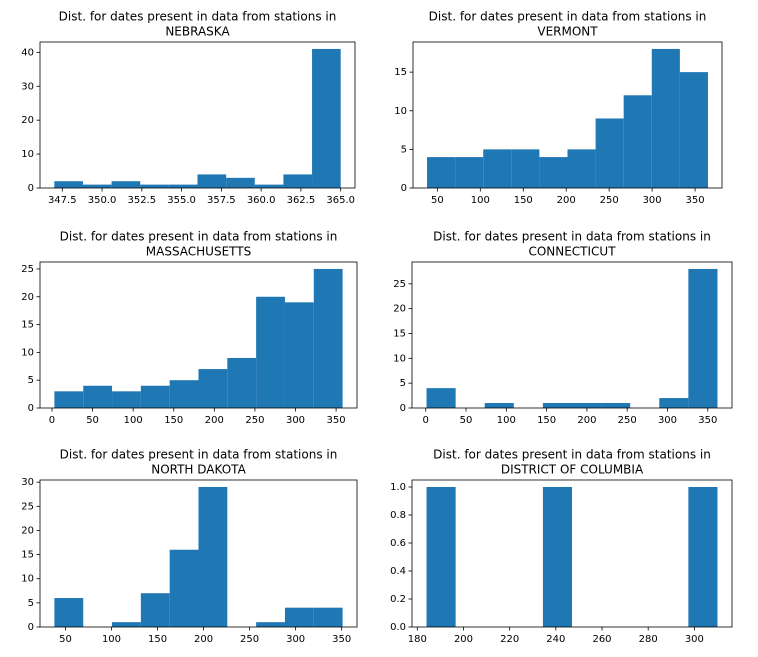 The width and height of the screenshot is (758, 657). What do you see at coordinates (572, 252) in the screenshot?
I see `chart-title: CONNECTICUT` at bounding box center [572, 252].